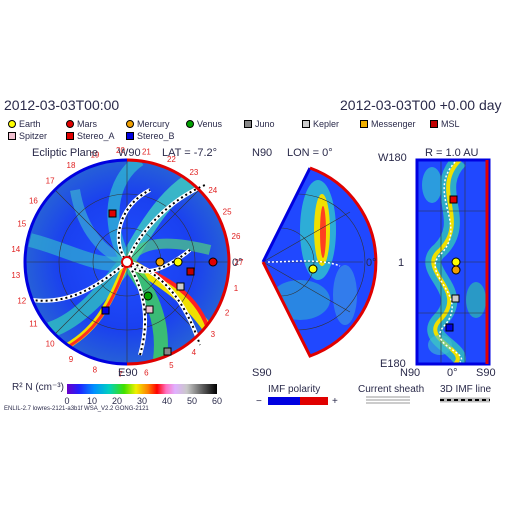 This screenshot has width=512, height=512. I want to click on legend-label-juno: Juno, so click(265, 124).